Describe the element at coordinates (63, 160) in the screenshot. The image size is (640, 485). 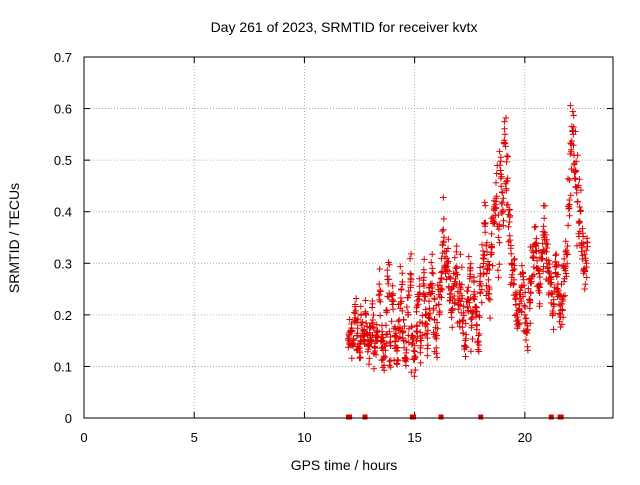
I see `y-tick-label: 0.5` at that location.